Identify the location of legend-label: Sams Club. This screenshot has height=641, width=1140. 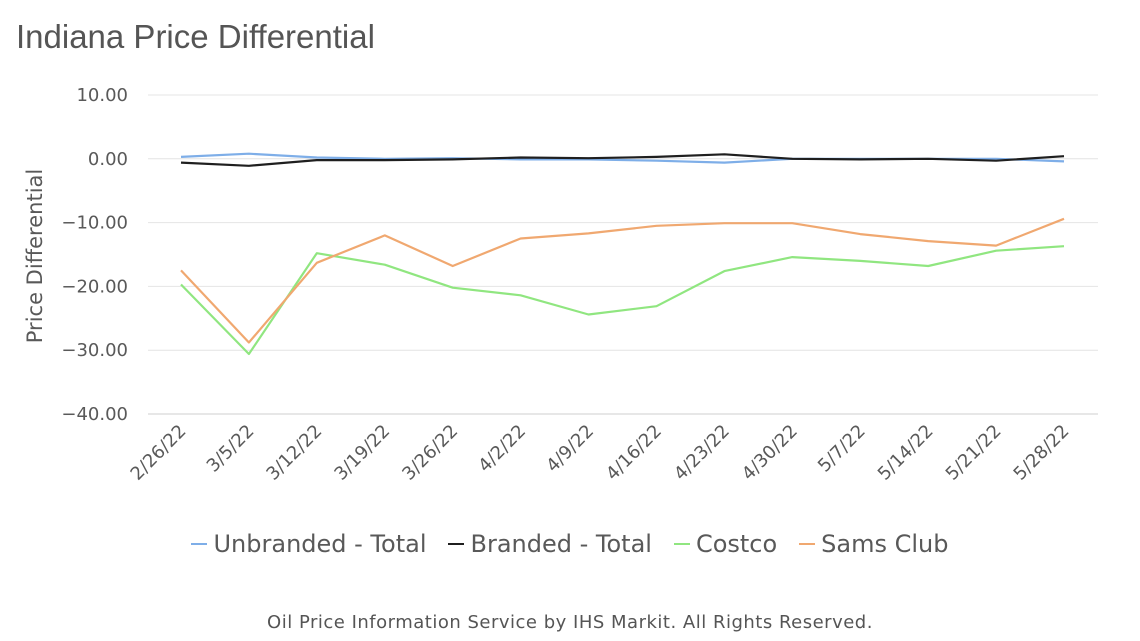
(885, 544).